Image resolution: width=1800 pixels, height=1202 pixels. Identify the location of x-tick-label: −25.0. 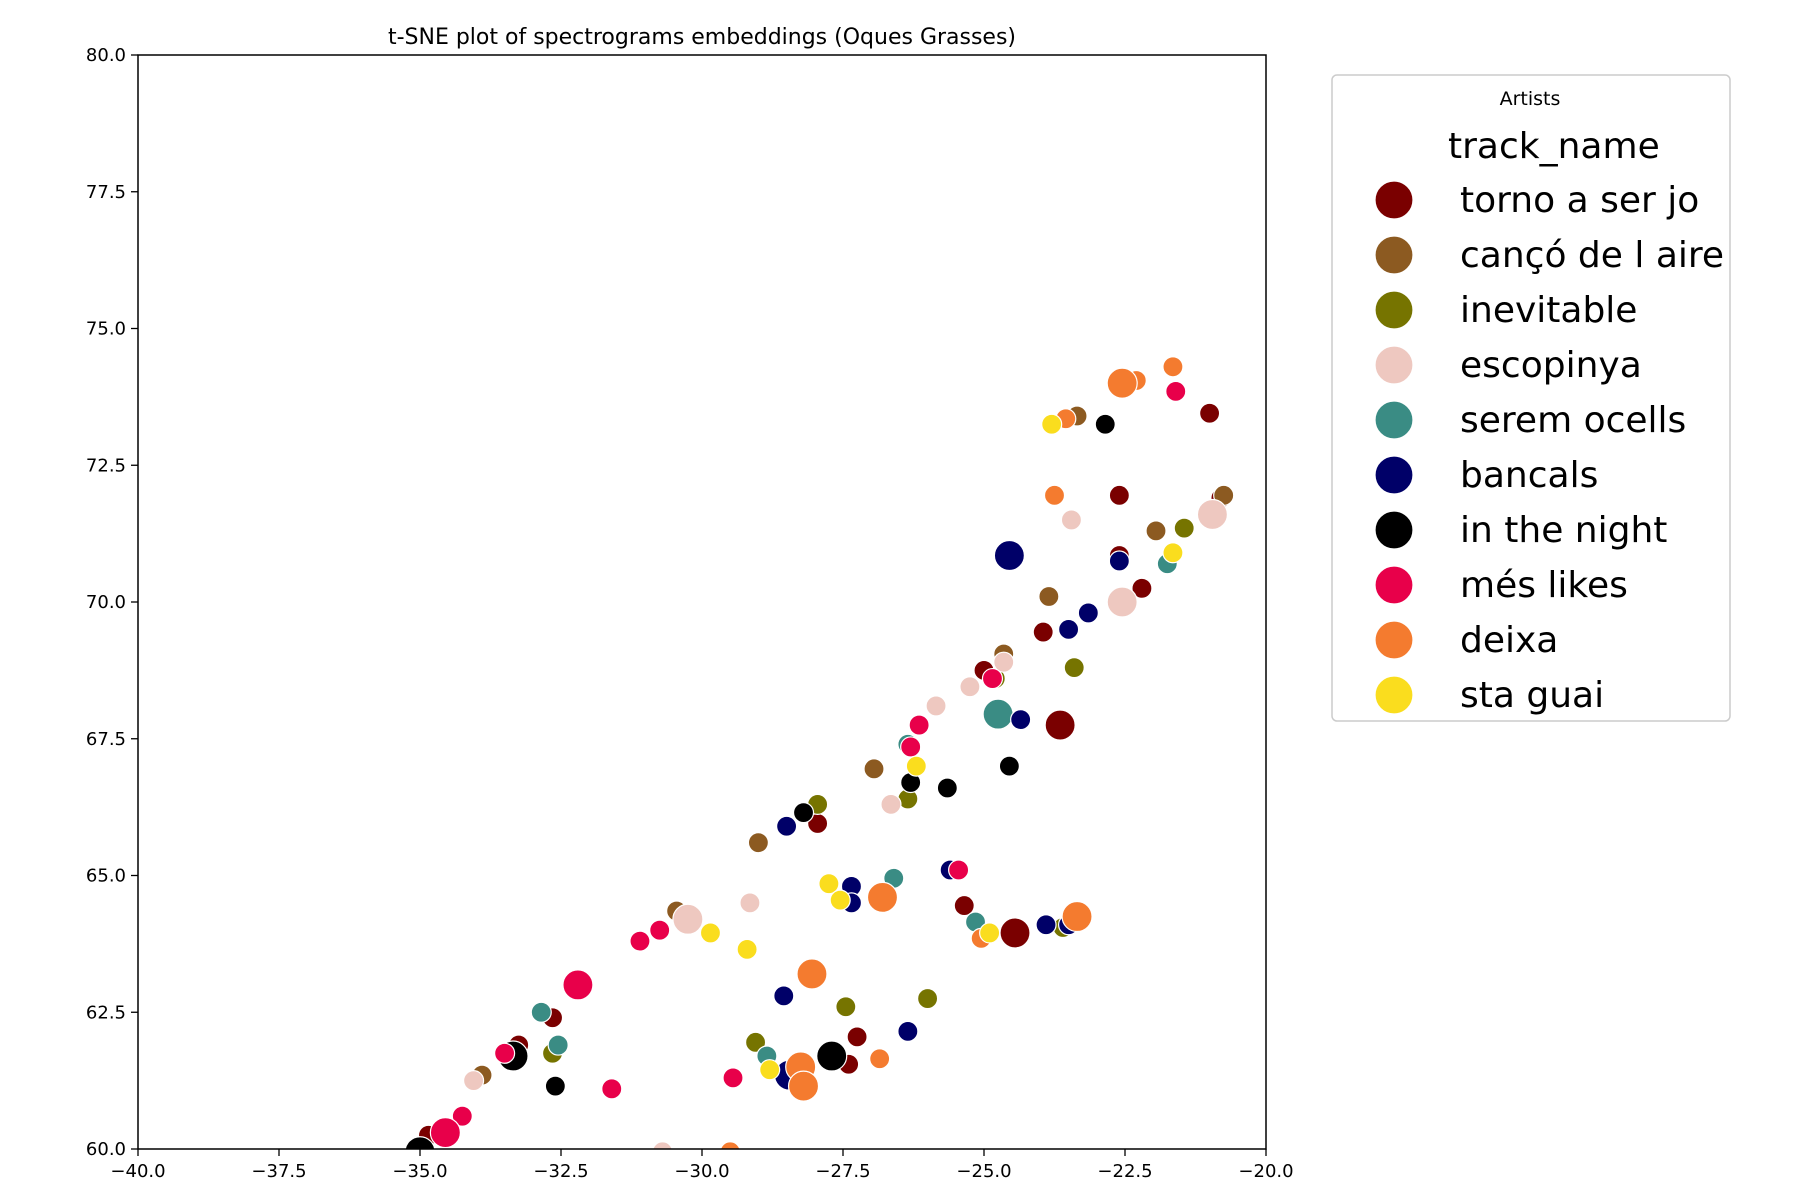
(983, 1171).